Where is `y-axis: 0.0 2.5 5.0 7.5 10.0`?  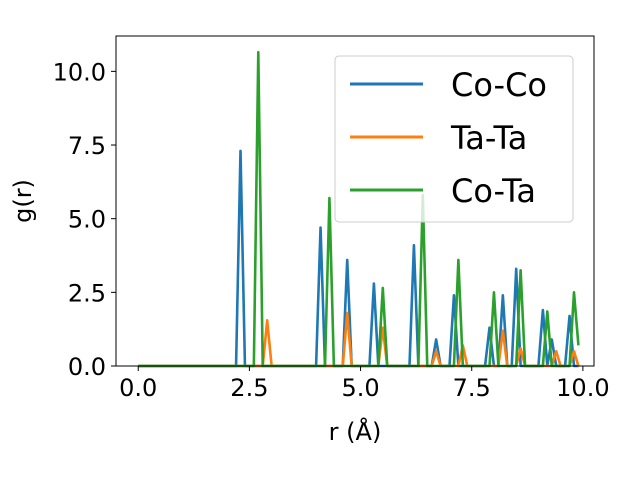
y-axis: 0.0 2.5 5.0 7.5 10.0 is located at coordinates (84, 219).